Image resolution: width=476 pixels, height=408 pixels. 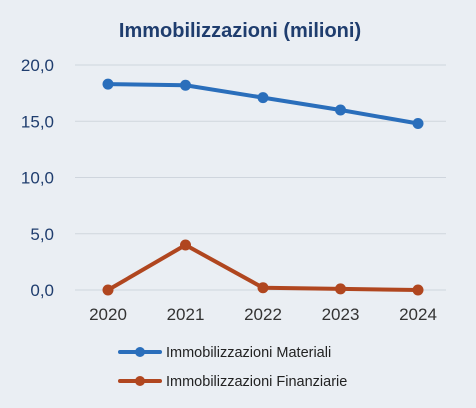 What do you see at coordinates (248, 353) in the screenshot?
I see `legend-label: Immobilizzazioni Materiali` at bounding box center [248, 353].